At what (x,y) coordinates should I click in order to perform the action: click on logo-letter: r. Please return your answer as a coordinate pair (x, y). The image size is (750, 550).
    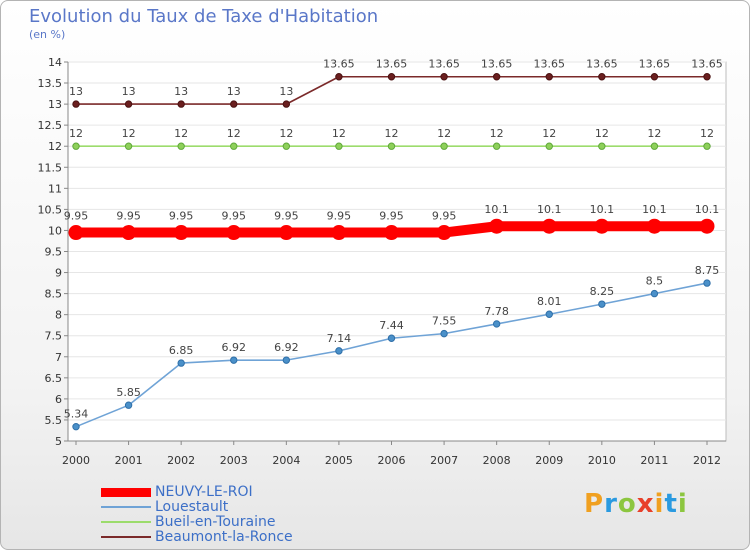
    Looking at the image, I should click on (611, 504).